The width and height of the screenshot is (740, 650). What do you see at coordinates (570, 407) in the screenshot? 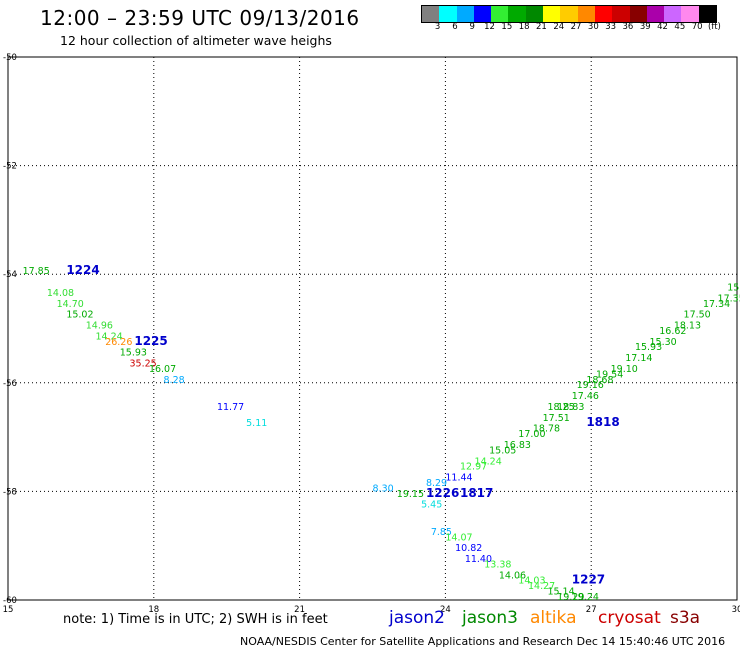
I see `wave-height-label: 18.83` at bounding box center [570, 407].